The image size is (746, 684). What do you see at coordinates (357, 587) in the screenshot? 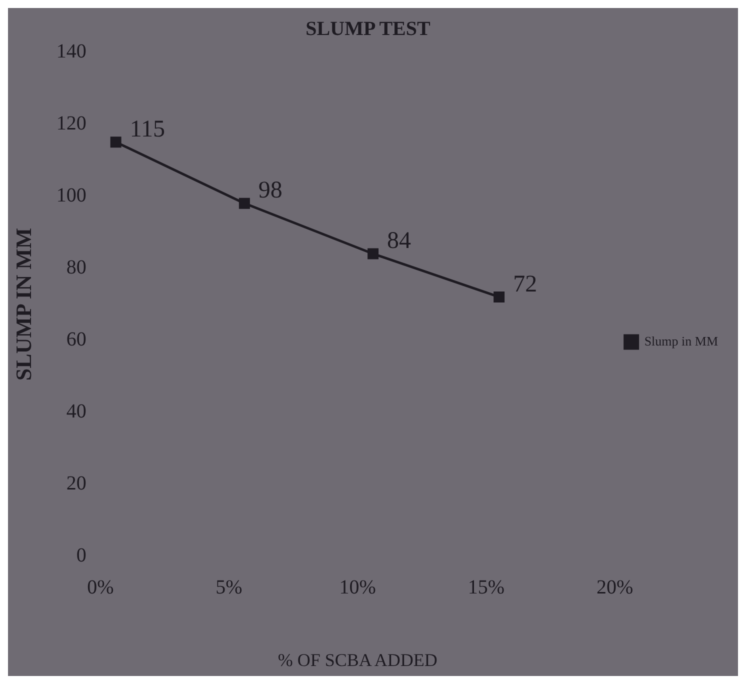
I see `x-tick-label: 10%` at bounding box center [357, 587].